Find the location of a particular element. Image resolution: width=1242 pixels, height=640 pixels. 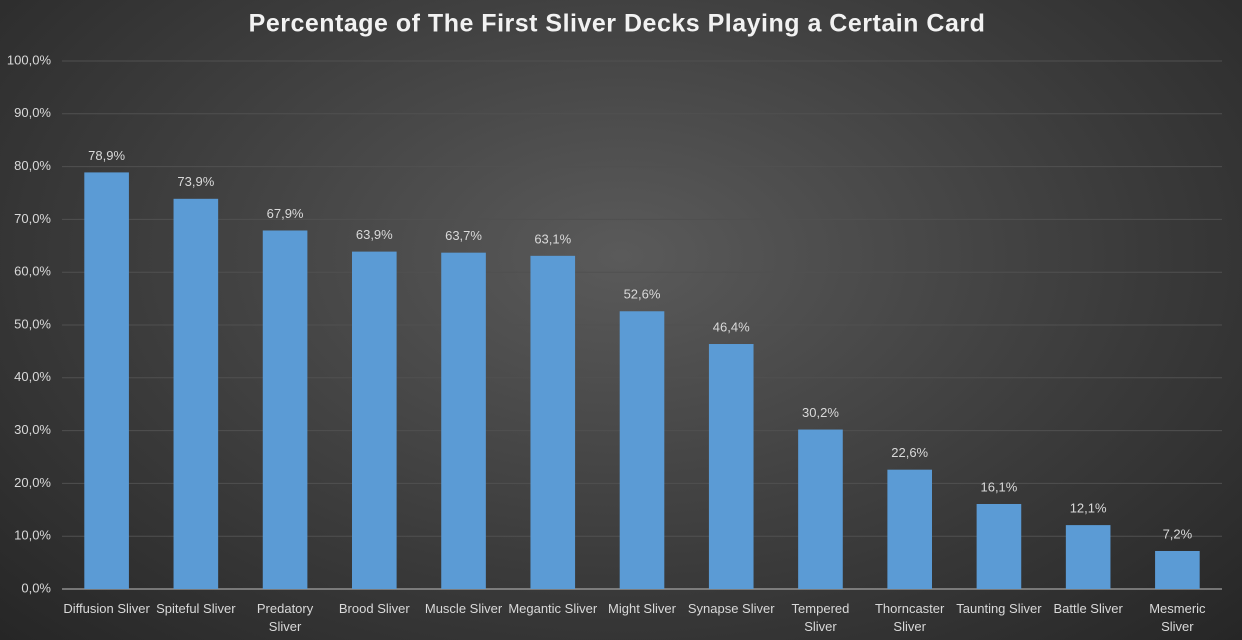

y-tick-label: 40,0% is located at coordinates (32, 376).